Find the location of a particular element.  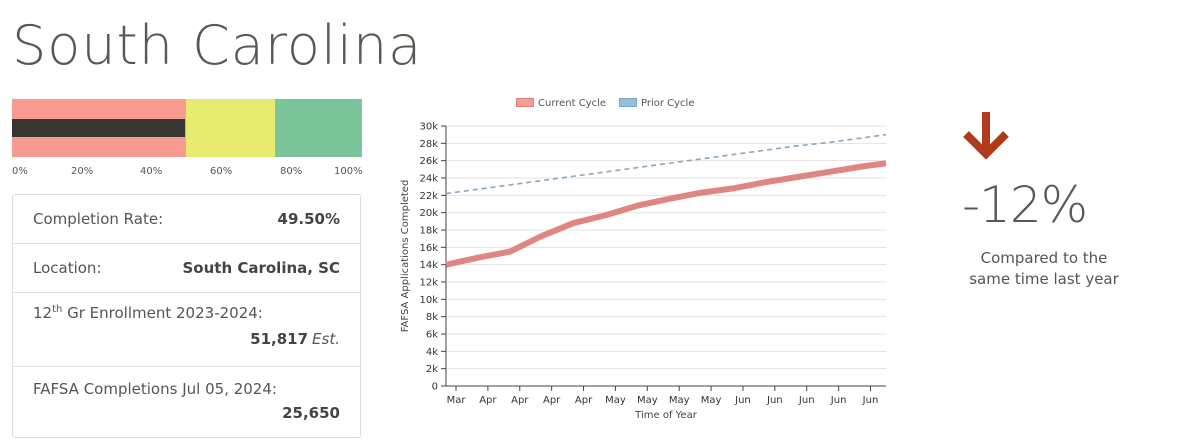

y-tick-label: 6k is located at coordinates (432, 335).